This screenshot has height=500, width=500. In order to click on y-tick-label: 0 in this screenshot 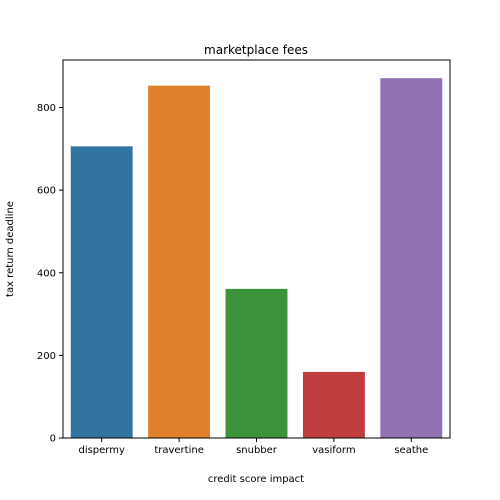, I will do `click(53, 439)`.